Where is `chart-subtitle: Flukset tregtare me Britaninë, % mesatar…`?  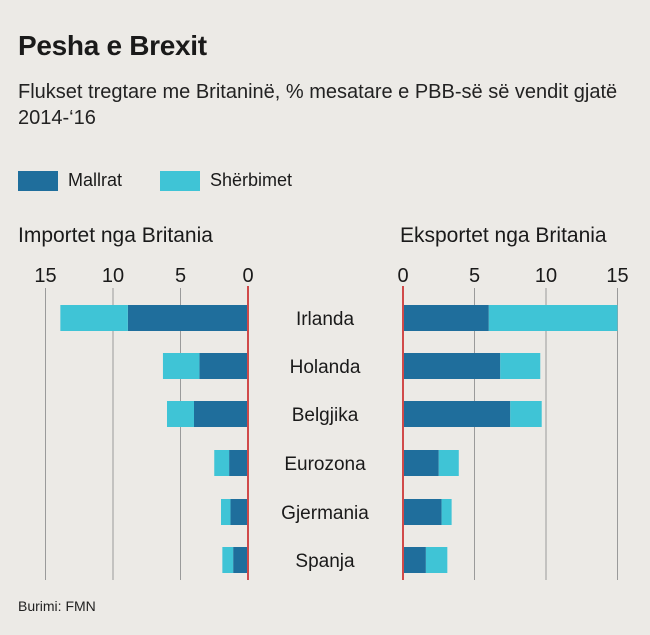
chart-subtitle: Flukset tregtare me Britaninë, % mesatar… is located at coordinates (318, 105).